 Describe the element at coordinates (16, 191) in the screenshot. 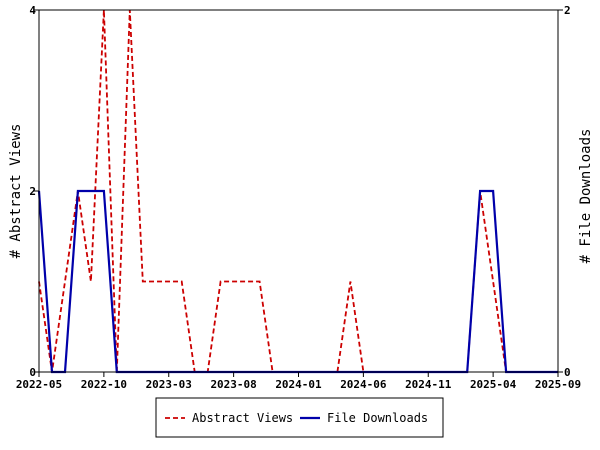

I see `y-left-axis-title: # Abstract Views` at that location.